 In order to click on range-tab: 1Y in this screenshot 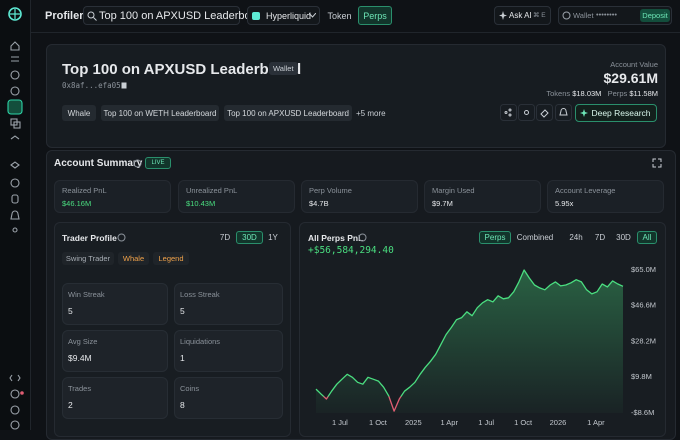, I will do `click(273, 237)`.